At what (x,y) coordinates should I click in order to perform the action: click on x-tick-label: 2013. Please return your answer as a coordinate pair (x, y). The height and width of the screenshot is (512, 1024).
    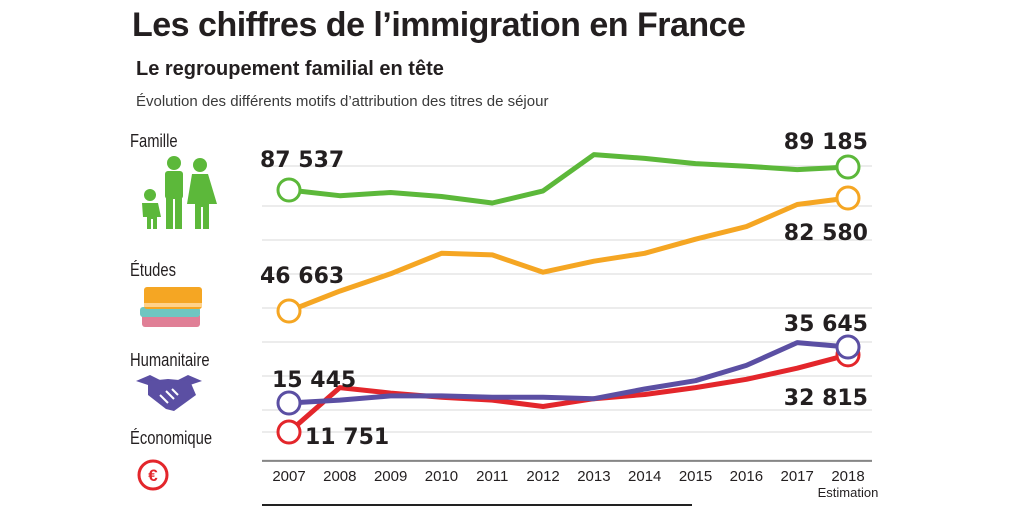
    Looking at the image, I should click on (593, 476).